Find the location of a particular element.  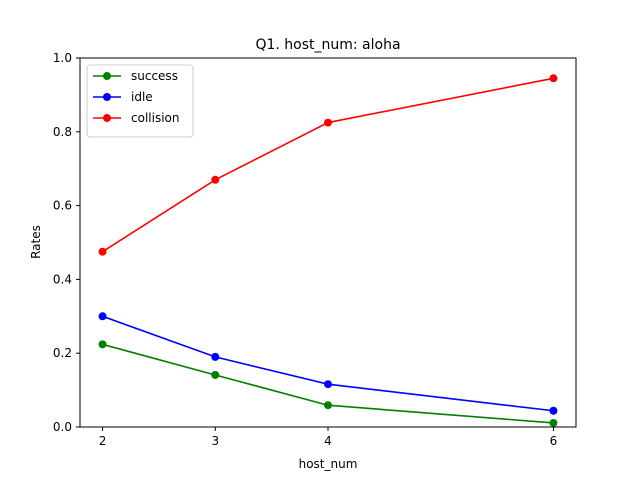

x-tick-label: 3 is located at coordinates (215, 441).